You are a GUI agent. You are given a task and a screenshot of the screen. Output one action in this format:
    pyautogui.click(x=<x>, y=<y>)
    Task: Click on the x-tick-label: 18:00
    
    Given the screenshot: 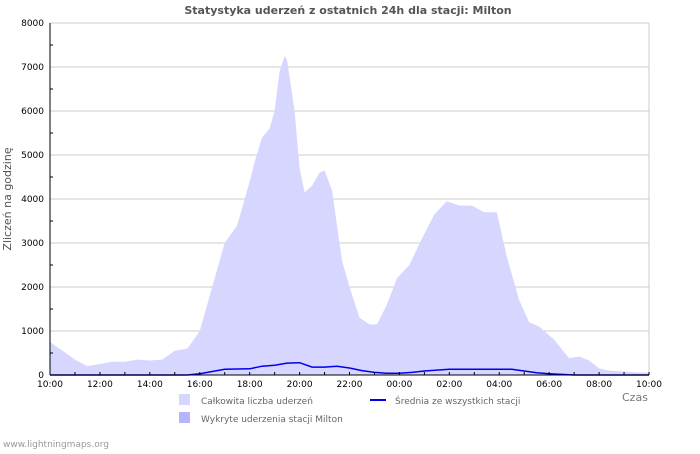 What is the action you would take?
    pyautogui.click(x=250, y=385)
    